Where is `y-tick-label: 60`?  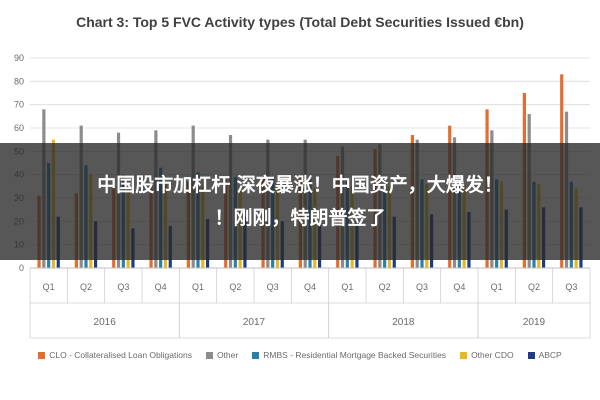 y-tick-label: 60 is located at coordinates (19, 128).